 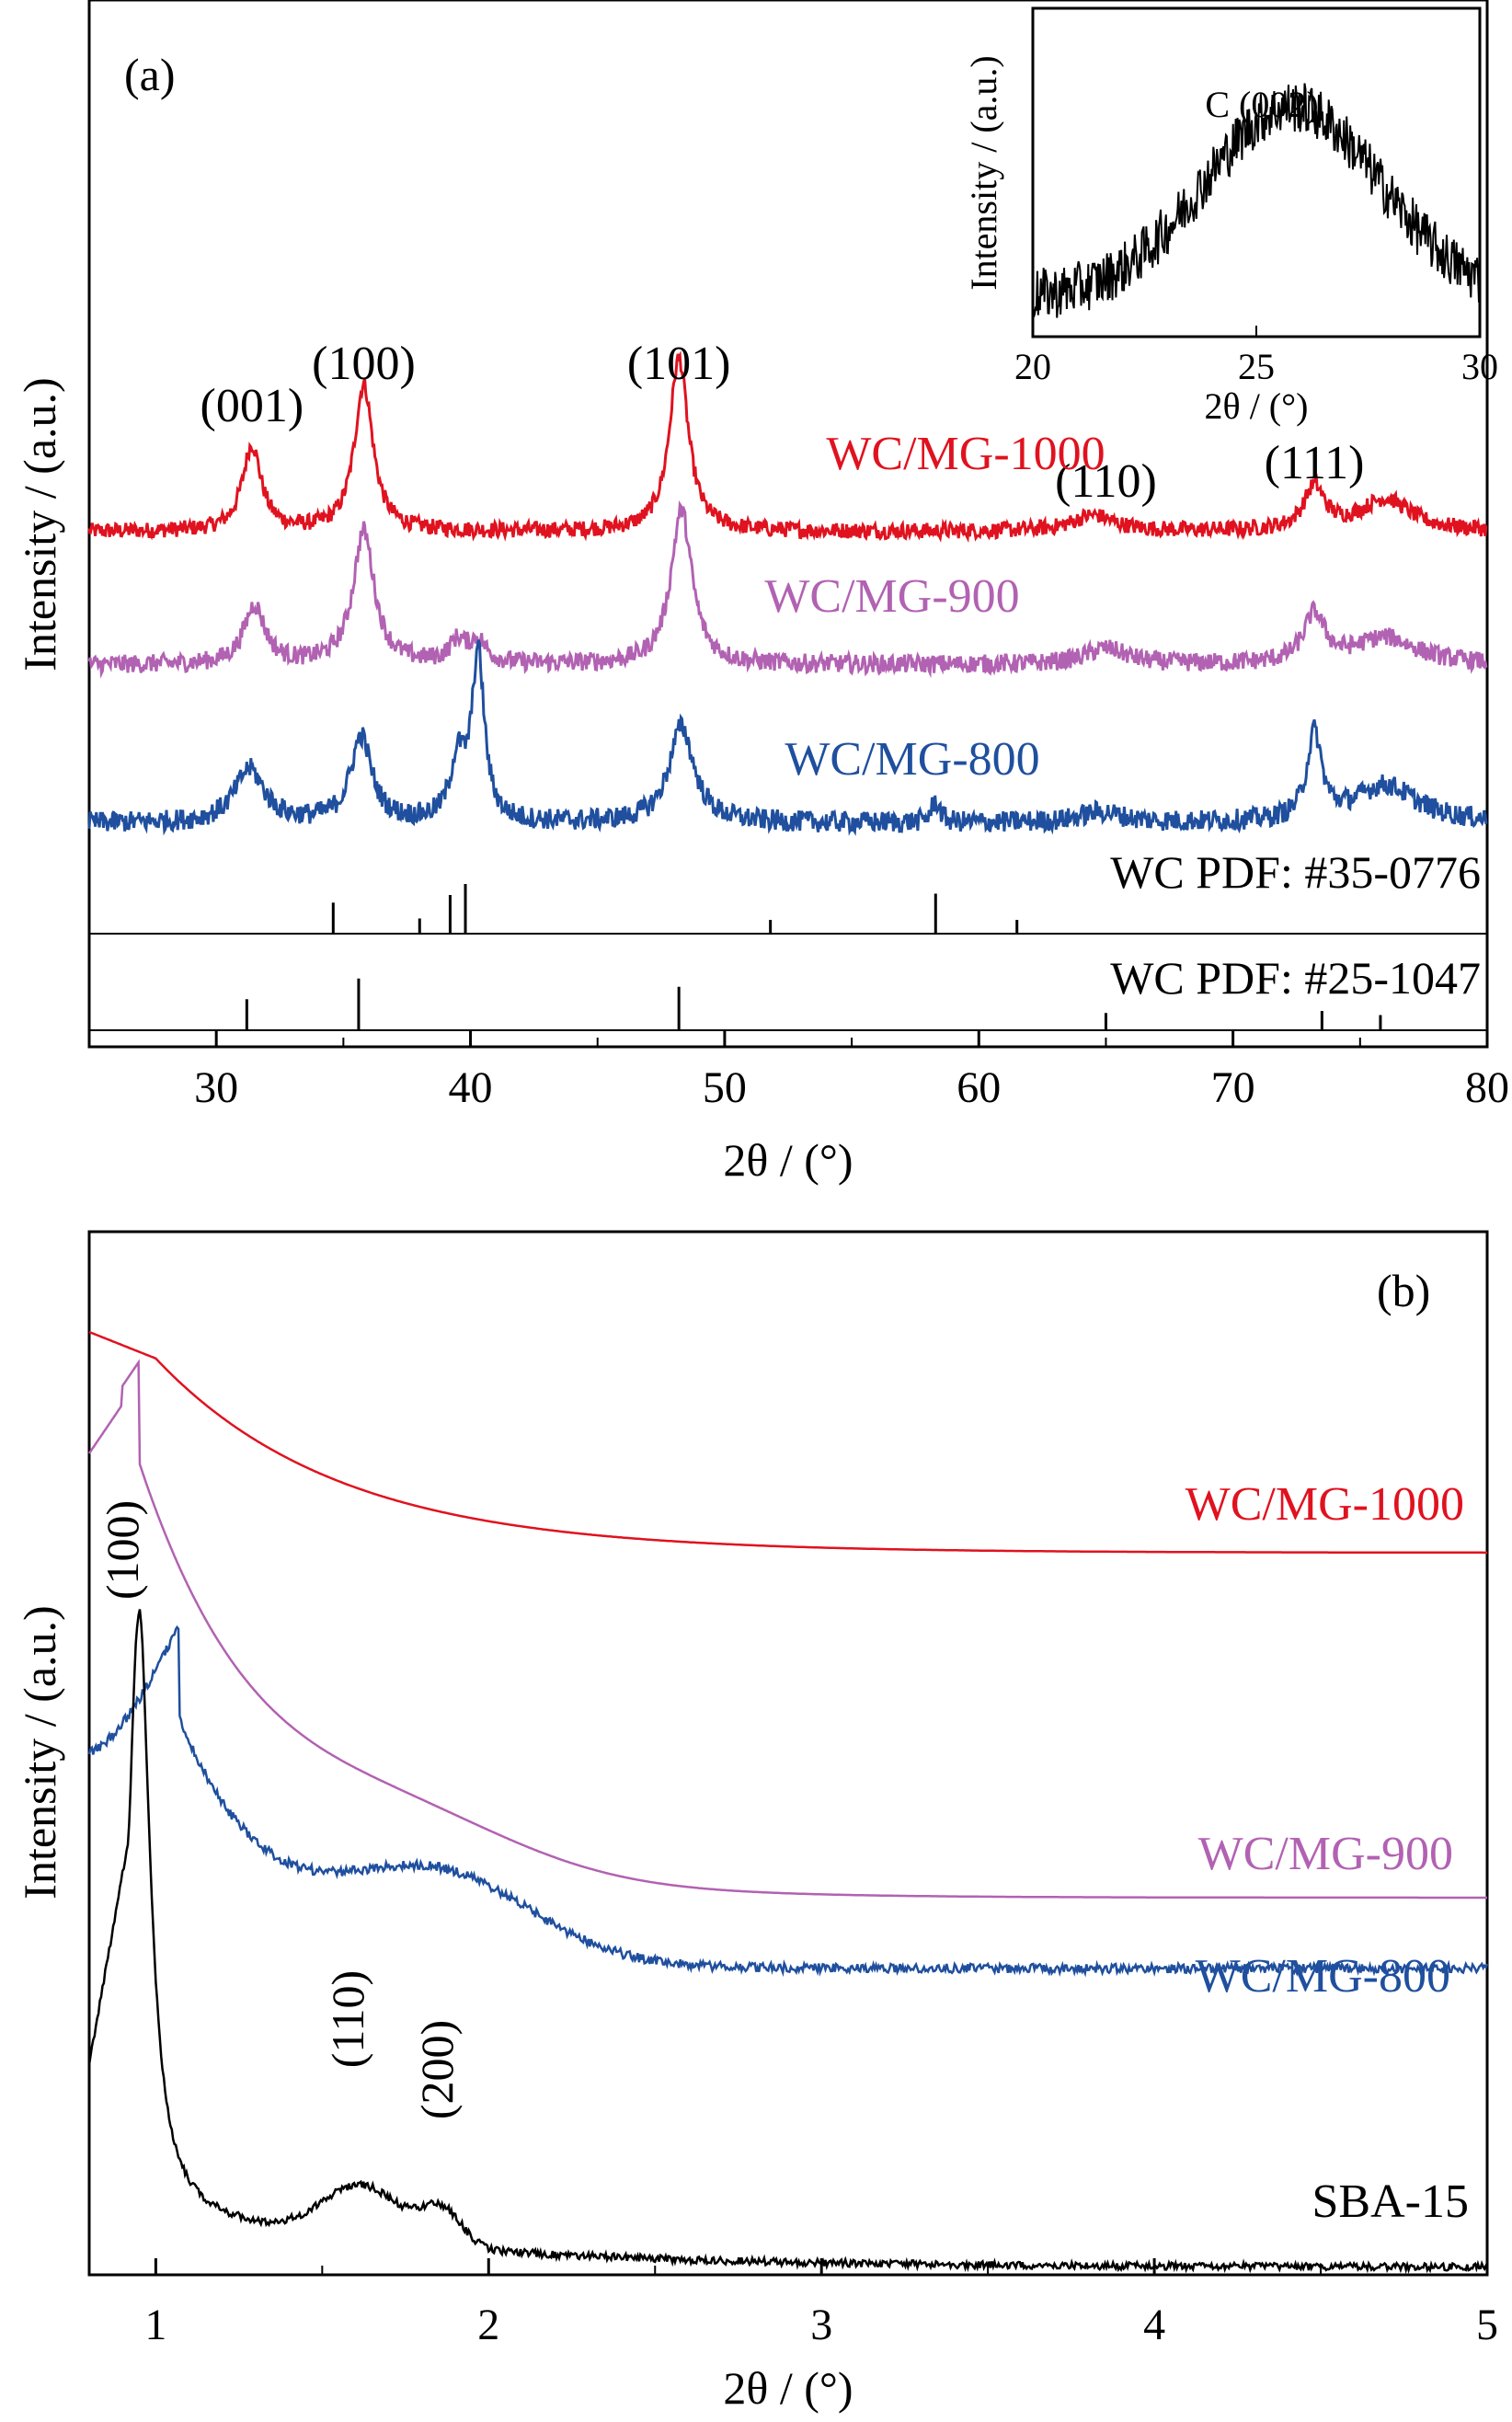 What do you see at coordinates (1325, 1854) in the screenshot?
I see `panel-b-series-label-wc-mg-900: WC/MG-900` at bounding box center [1325, 1854].